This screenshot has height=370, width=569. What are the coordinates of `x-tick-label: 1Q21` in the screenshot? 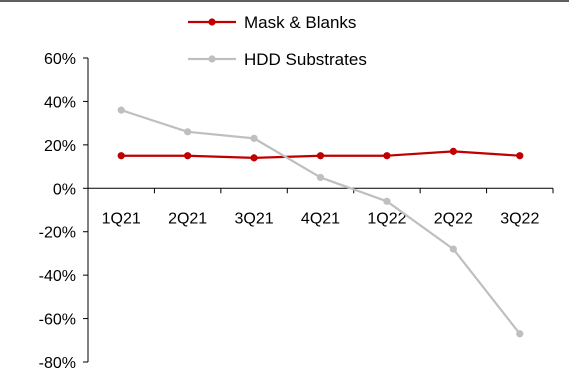 It's located at (121, 218).